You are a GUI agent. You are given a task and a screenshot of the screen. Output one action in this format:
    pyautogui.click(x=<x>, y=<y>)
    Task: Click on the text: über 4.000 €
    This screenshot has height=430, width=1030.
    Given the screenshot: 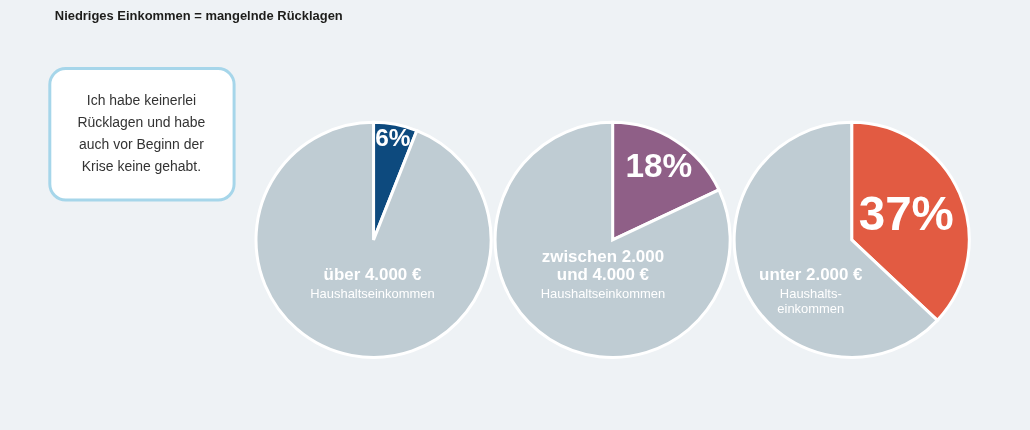 What is the action you would take?
    pyautogui.click(x=372, y=274)
    